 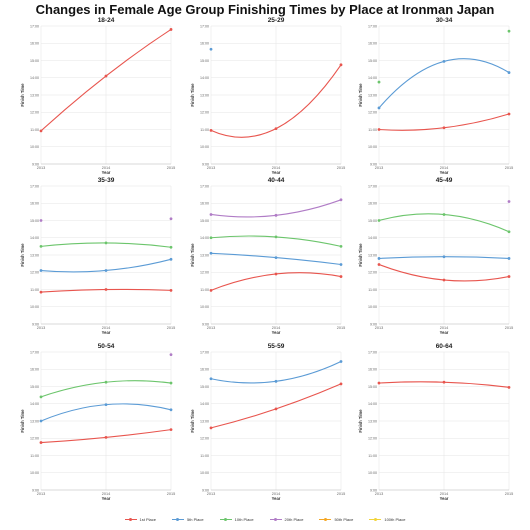 What do you see at coordinates (395, 519) in the screenshot?
I see `legend-label: 100th Place` at bounding box center [395, 519].